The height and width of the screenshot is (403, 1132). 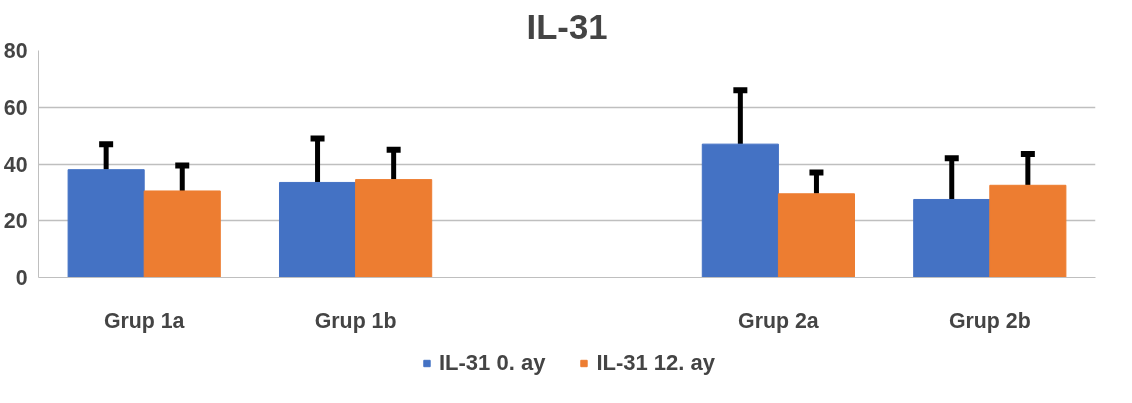 What do you see at coordinates (656, 362) in the screenshot?
I see `legend-label: IL-31 12. ay` at bounding box center [656, 362].